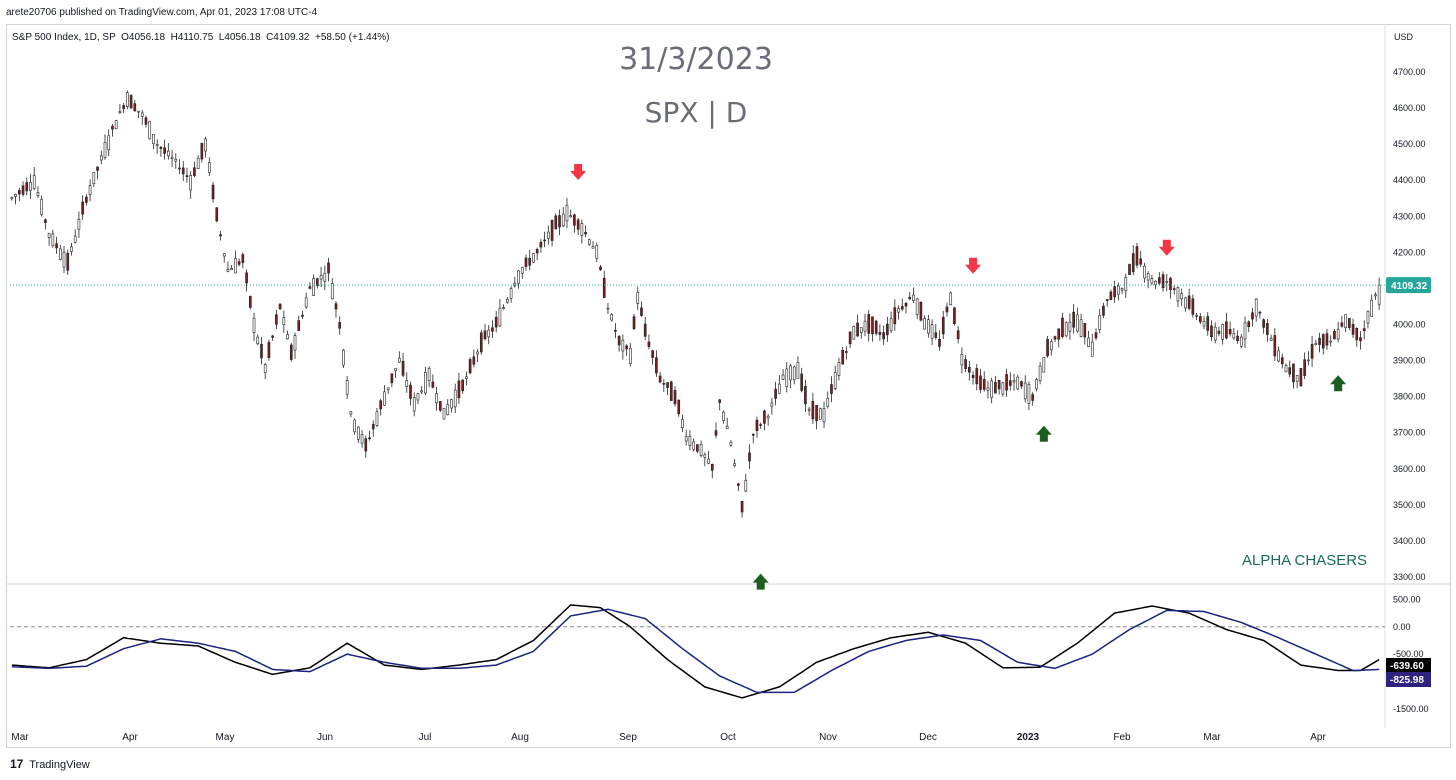 The width and height of the screenshot is (1456, 780). I want to click on time-axis-label: Feb, so click(1122, 737).